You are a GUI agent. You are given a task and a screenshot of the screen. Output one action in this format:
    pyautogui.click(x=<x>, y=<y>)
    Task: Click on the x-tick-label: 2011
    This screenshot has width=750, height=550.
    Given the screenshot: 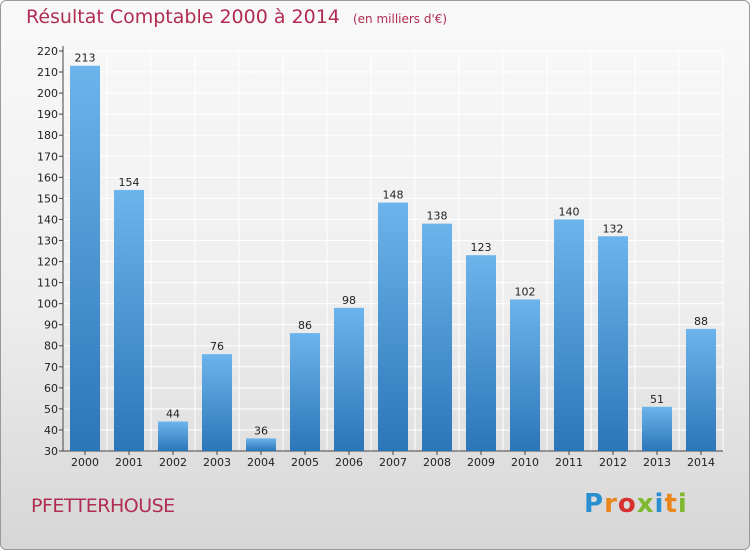 What is the action you would take?
    pyautogui.click(x=569, y=462)
    